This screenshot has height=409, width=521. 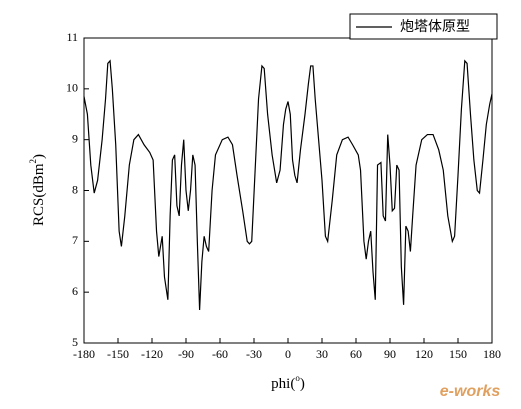 What do you see at coordinates (254, 354) in the screenshot?
I see `x-tick-label: -30` at bounding box center [254, 354].